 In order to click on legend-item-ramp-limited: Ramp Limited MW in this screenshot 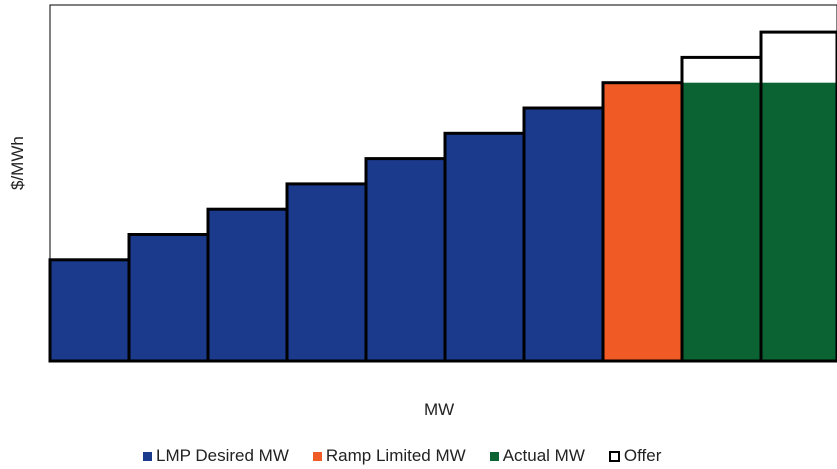, I will do `click(389, 456)`.